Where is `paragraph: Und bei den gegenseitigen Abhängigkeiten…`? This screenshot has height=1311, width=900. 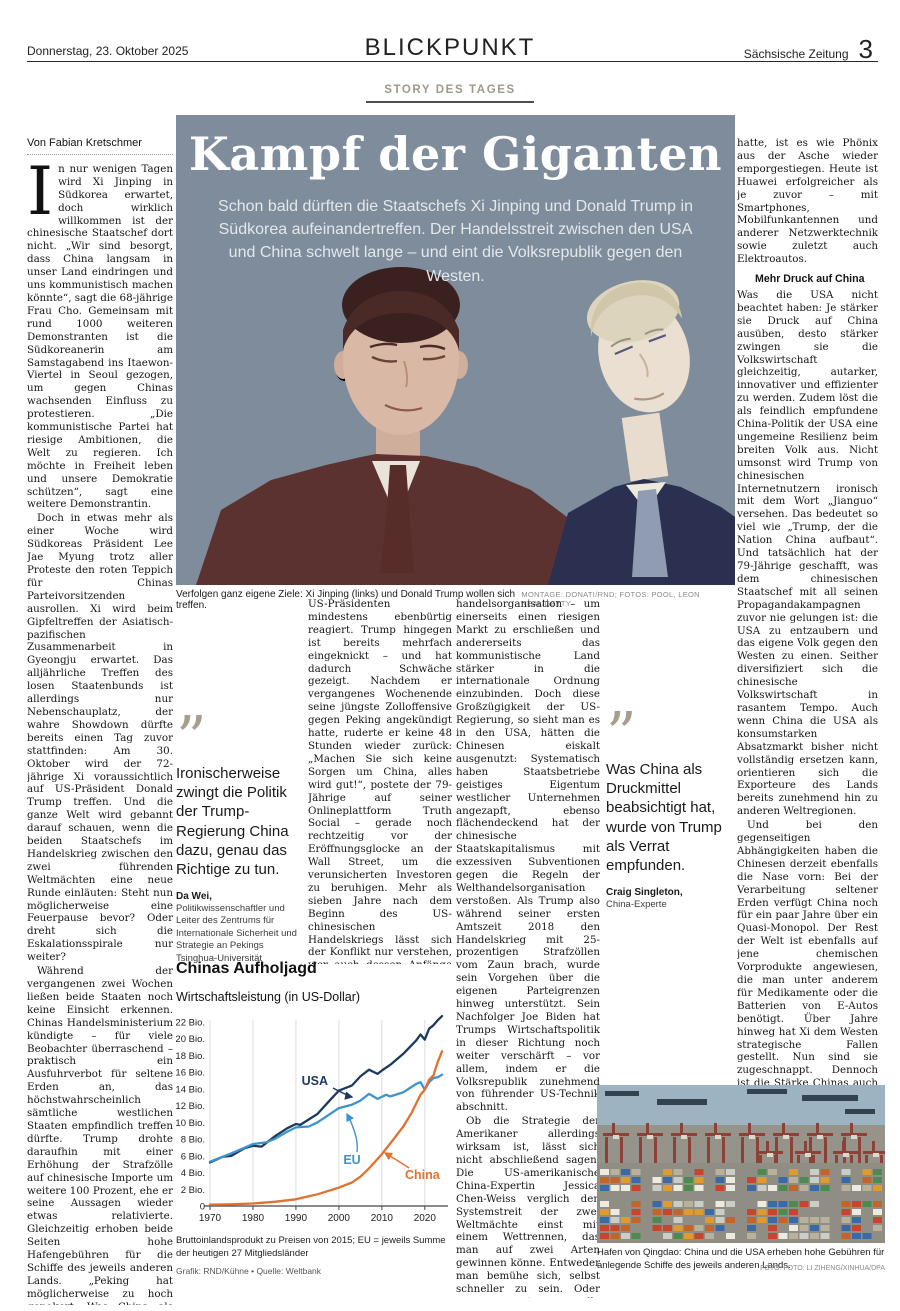 paragraph: Und bei den gegenseitigen Abhängigkeiten… is located at coordinates (807, 952).